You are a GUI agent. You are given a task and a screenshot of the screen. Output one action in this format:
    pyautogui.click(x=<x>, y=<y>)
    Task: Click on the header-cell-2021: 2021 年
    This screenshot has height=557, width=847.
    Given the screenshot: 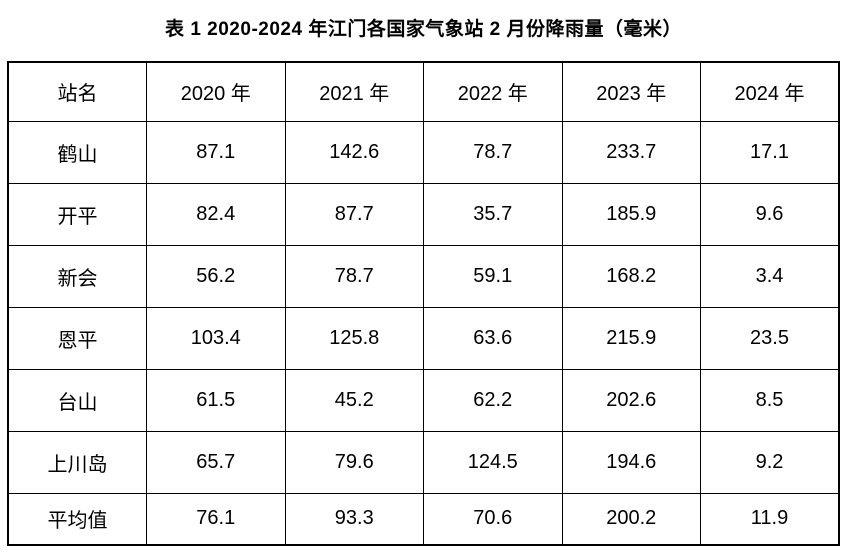 What is the action you would take?
    pyautogui.click(x=354, y=91)
    